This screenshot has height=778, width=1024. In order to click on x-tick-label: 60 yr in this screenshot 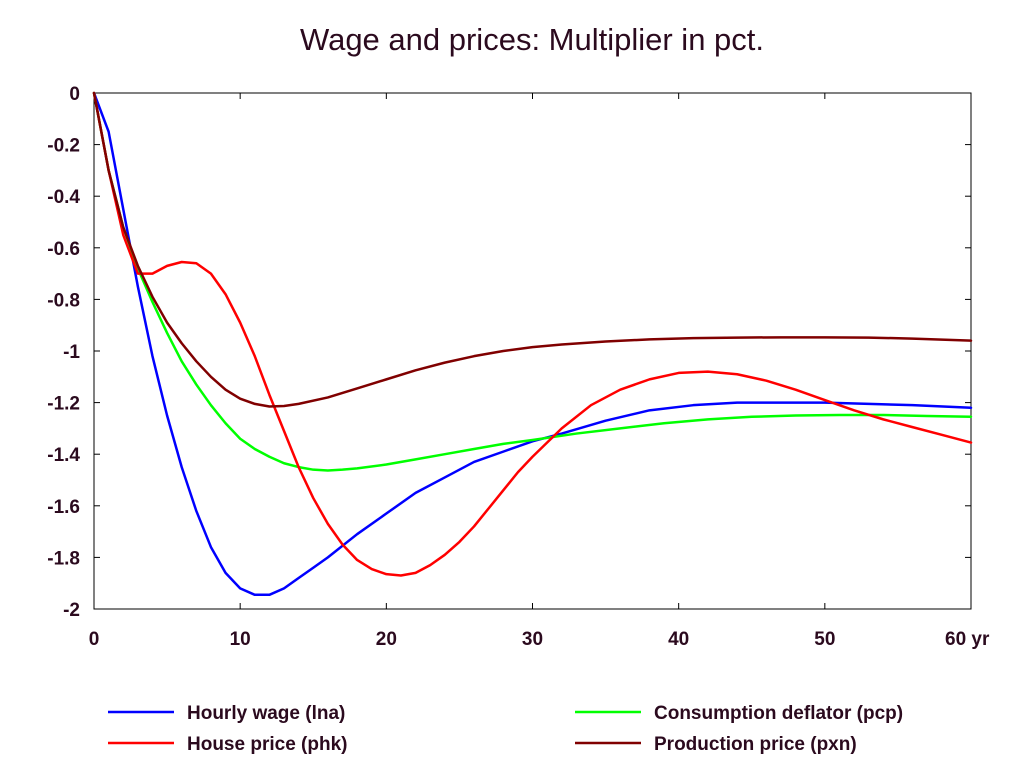, I will do `click(967, 639)`.